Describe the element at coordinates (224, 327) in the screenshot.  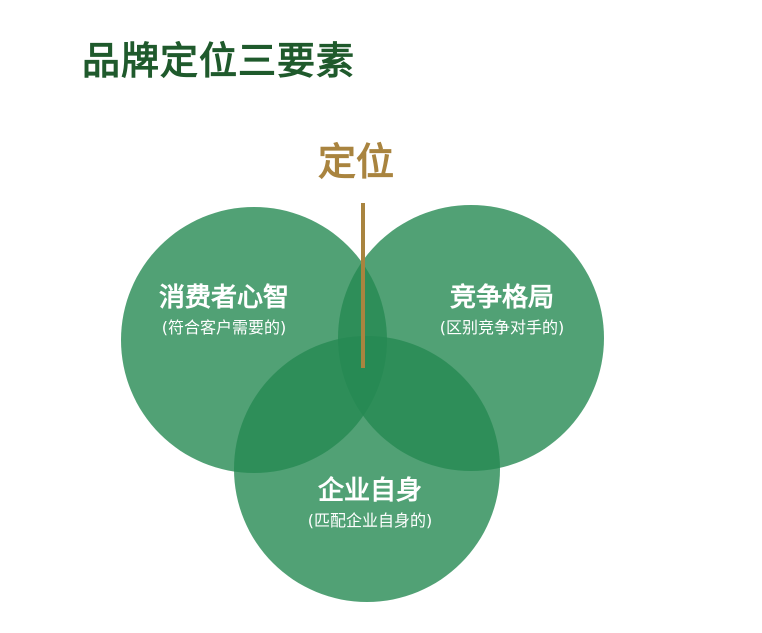
I see `consumer-mind-subtitle: (符合客户需要的)` at that location.